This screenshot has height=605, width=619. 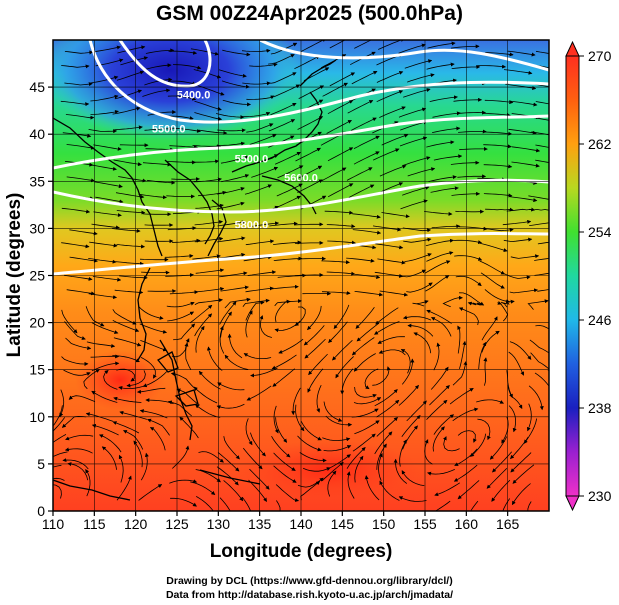 What do you see at coordinates (14, 275) in the screenshot?
I see `y-axis-label: Latitude (degrees)` at bounding box center [14, 275].